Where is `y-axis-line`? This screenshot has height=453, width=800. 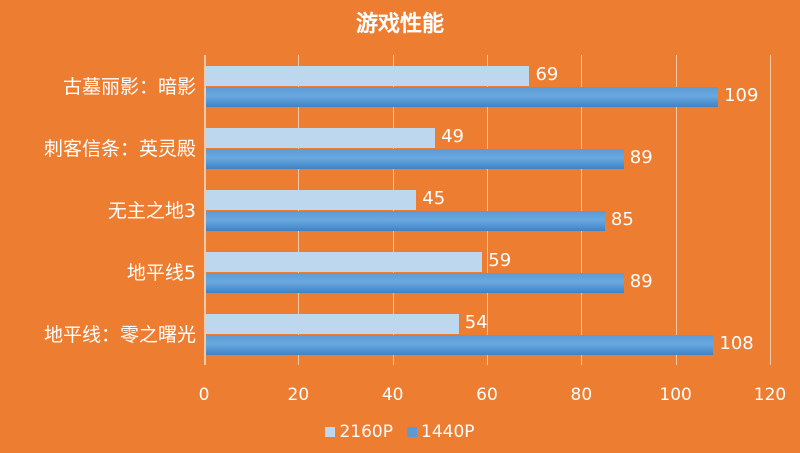 y-axis-line is located at coordinates (205, 210).